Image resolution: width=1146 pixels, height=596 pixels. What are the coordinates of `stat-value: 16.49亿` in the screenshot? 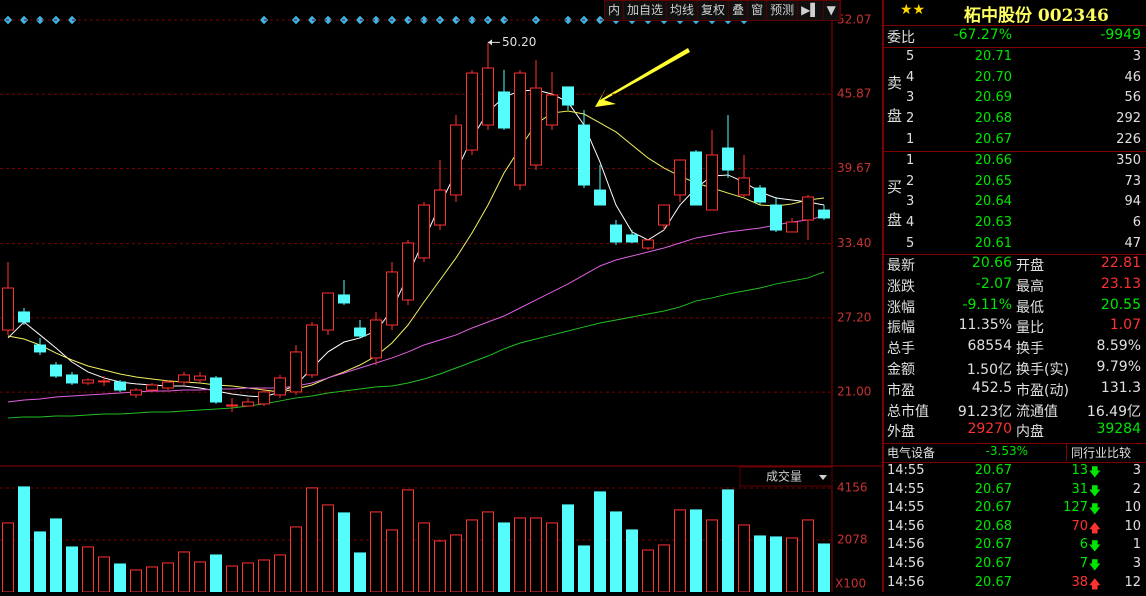 It's located at (1113, 411).